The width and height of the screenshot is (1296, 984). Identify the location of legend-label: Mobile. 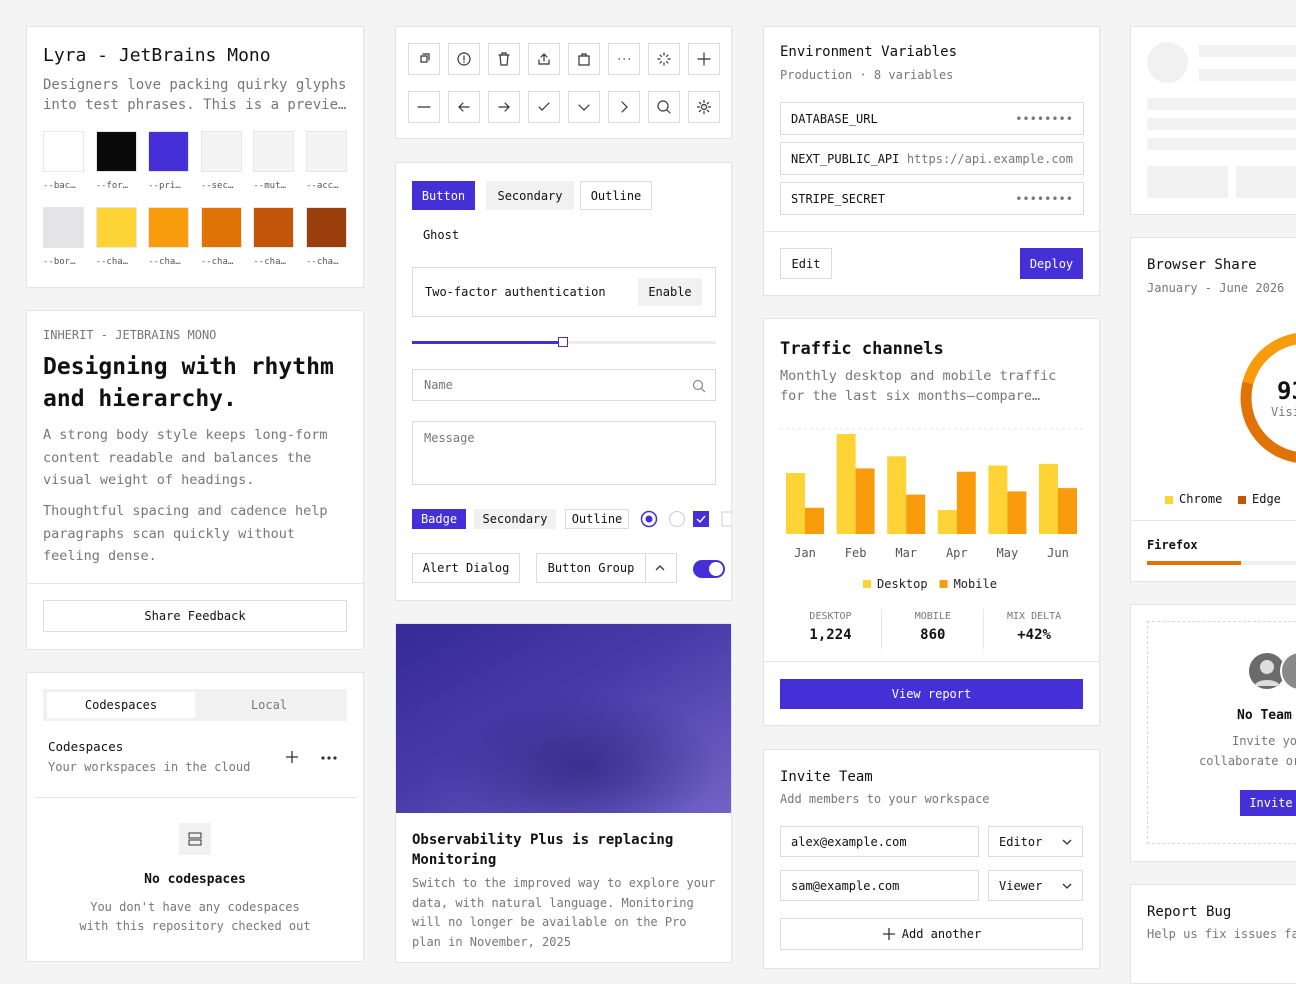
(975, 584).